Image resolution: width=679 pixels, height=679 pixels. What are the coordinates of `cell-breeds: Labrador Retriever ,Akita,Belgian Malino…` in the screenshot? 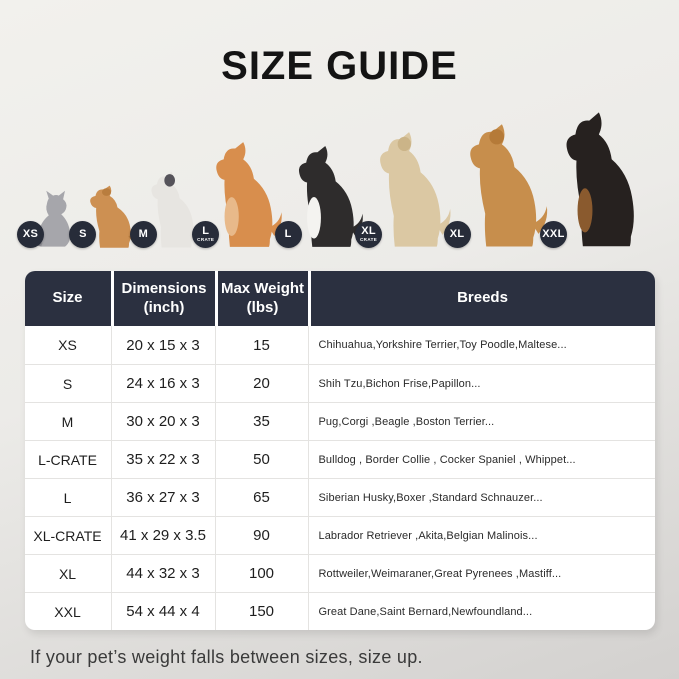 It's located at (481, 535).